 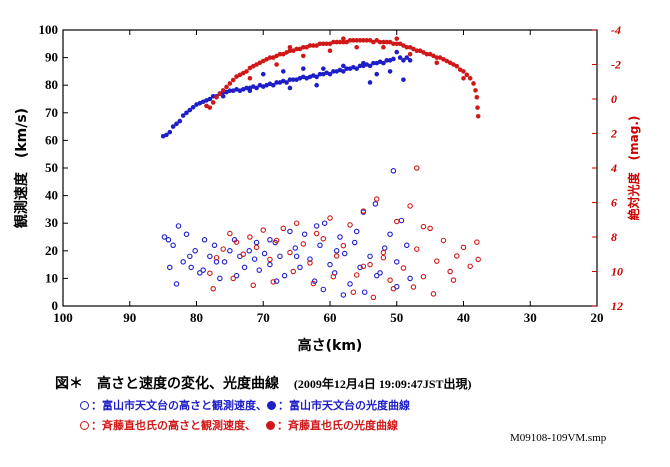 What do you see at coordinates (463, 317) in the screenshot?
I see `x-tick-label: 40` at bounding box center [463, 317].